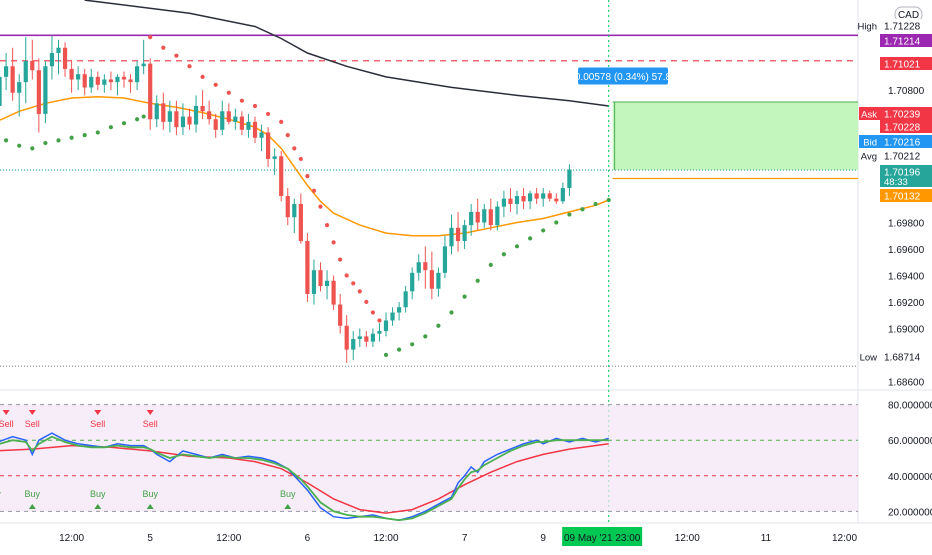 The height and width of the screenshot is (555, 932). I want to click on price-tick-label: 1.68600, so click(906, 382).